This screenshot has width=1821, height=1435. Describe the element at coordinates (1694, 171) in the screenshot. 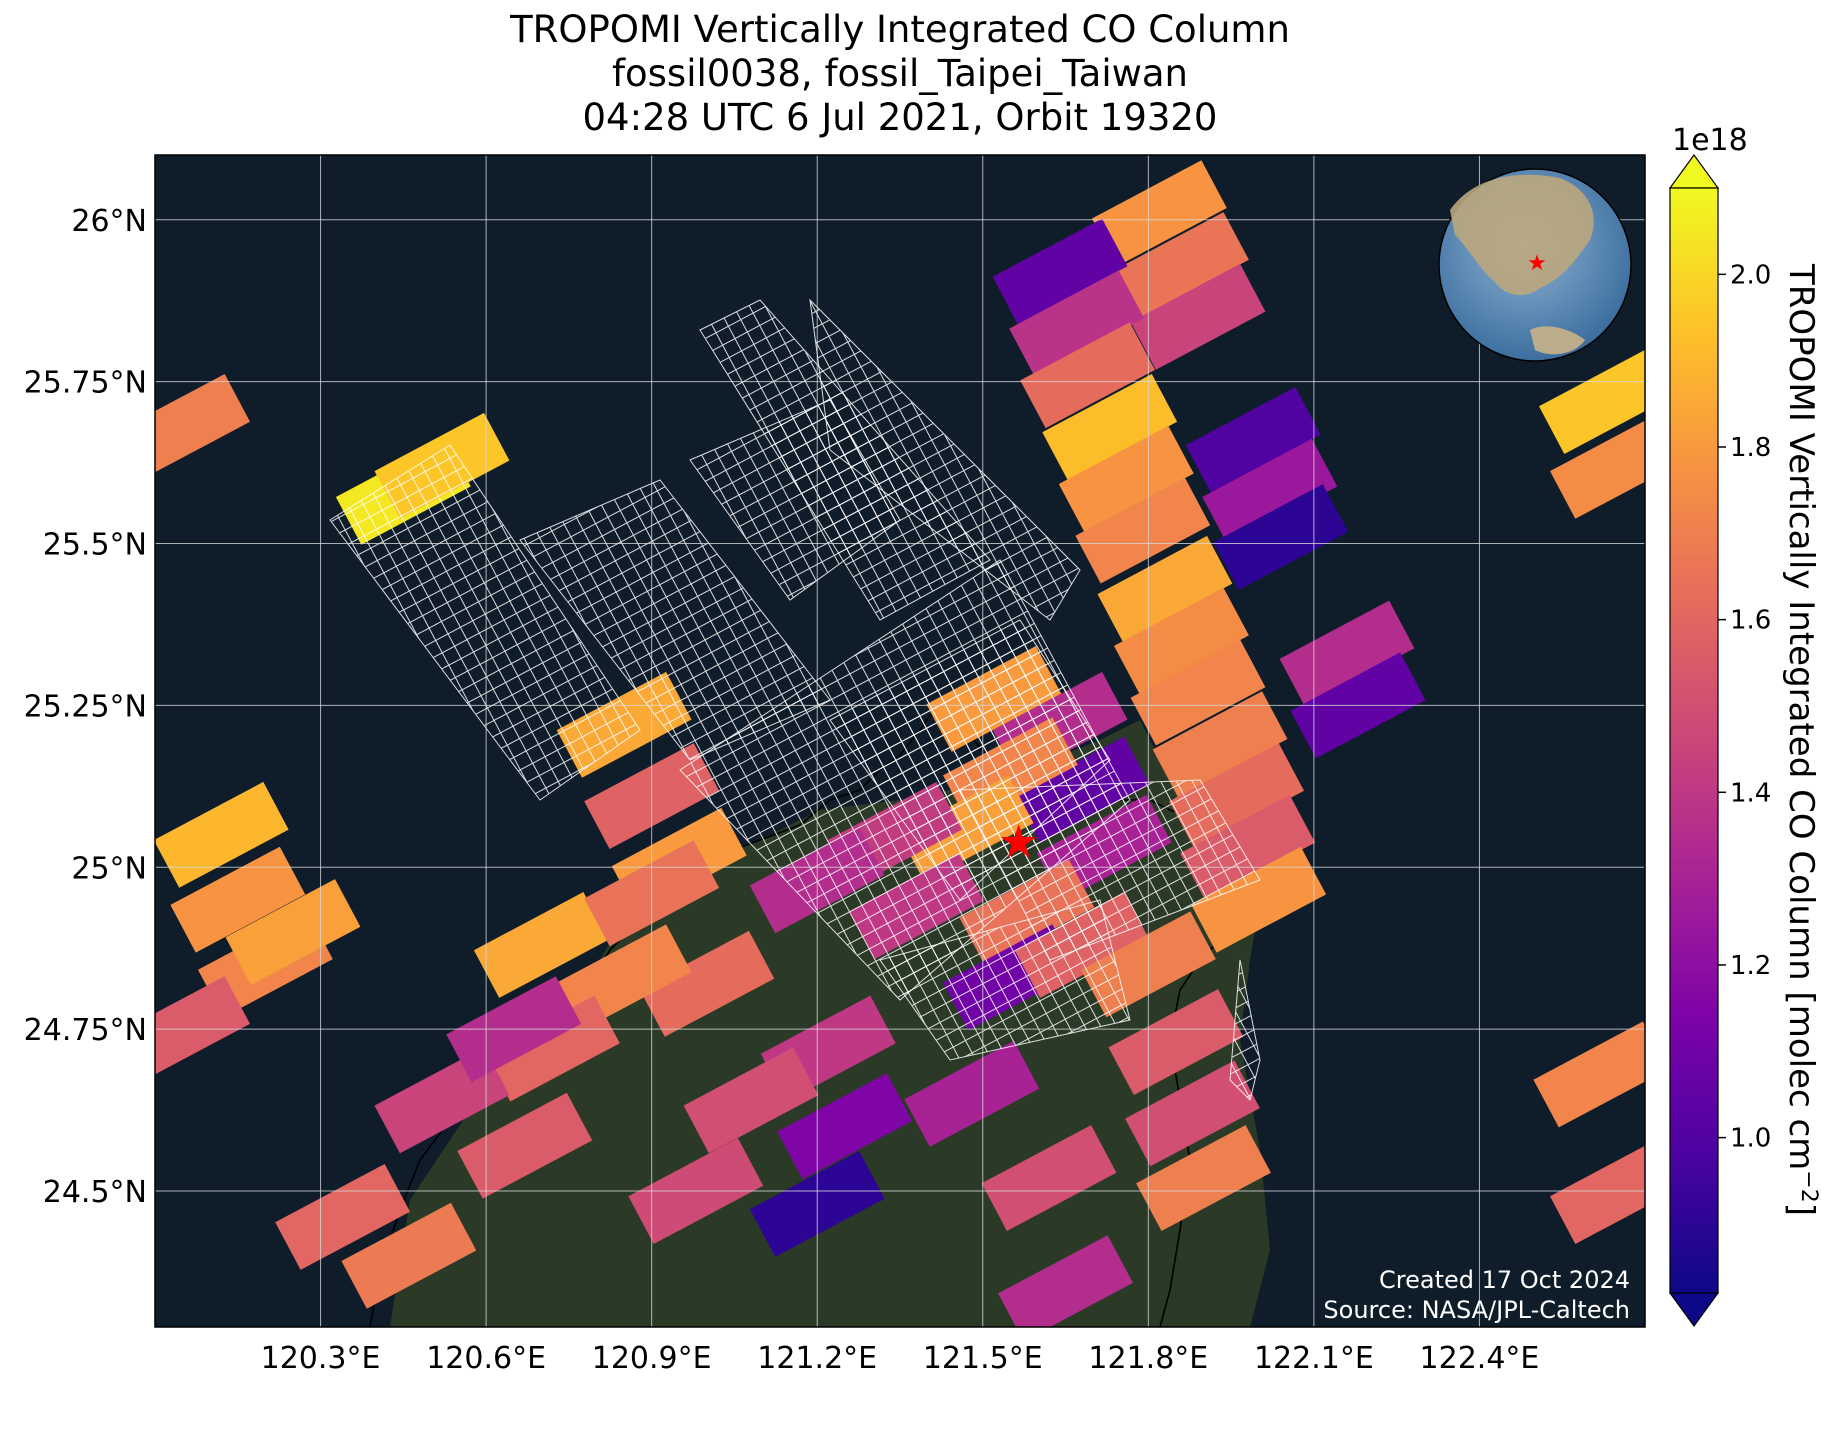

I see `colorbar-extend-top` at that location.